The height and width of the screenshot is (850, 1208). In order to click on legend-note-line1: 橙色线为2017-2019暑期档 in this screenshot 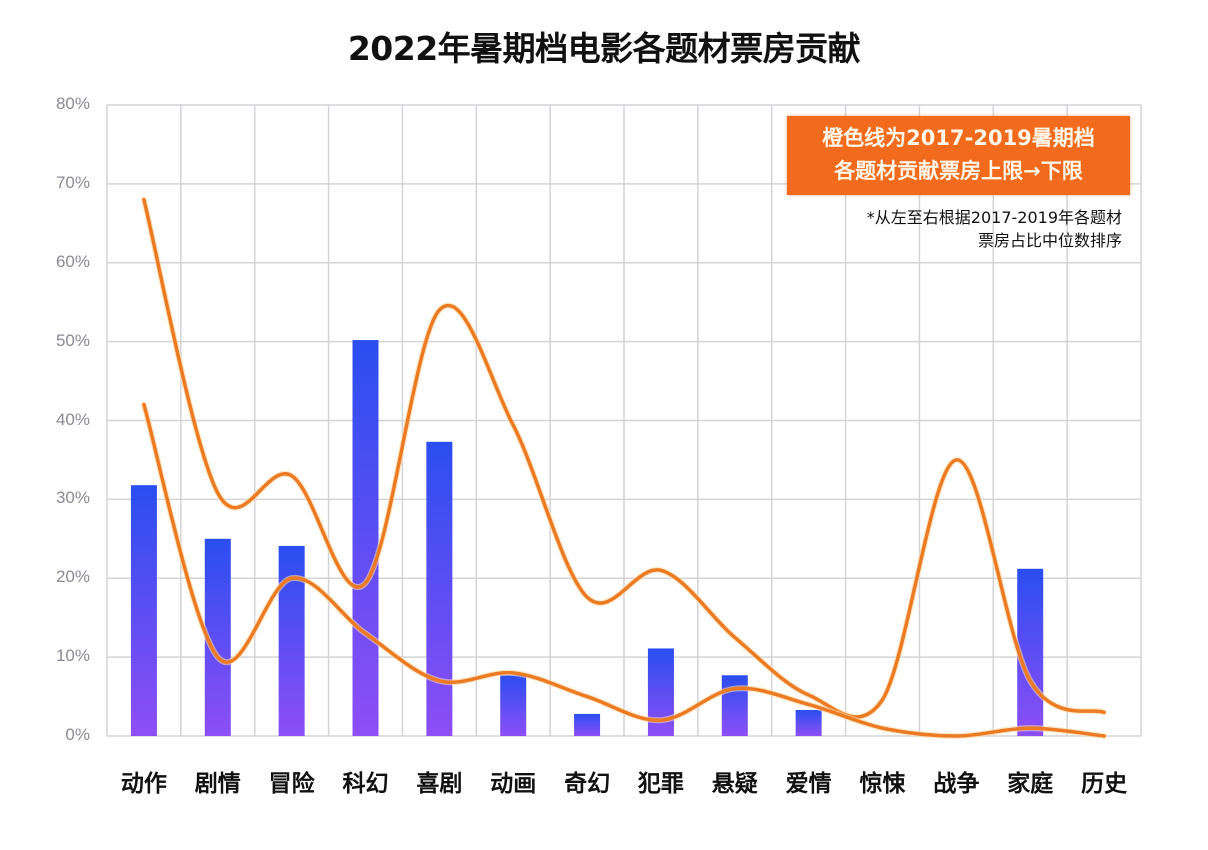, I will do `click(958, 138)`.